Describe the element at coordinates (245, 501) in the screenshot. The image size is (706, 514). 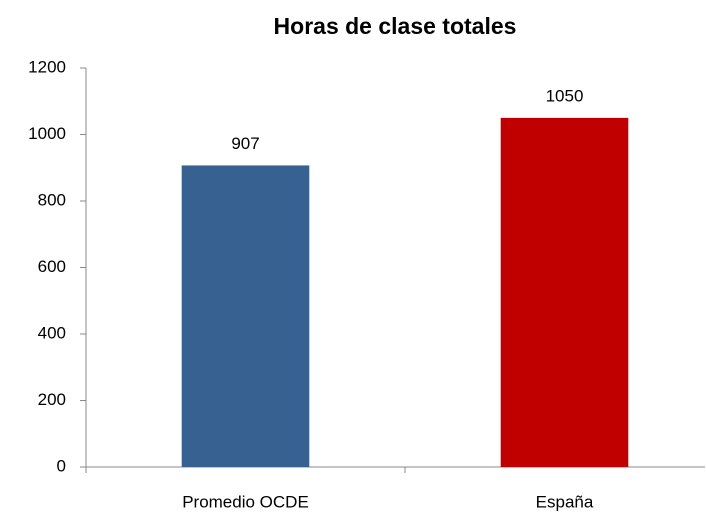
I see `x-tick-label: Promedio OCDE` at that location.